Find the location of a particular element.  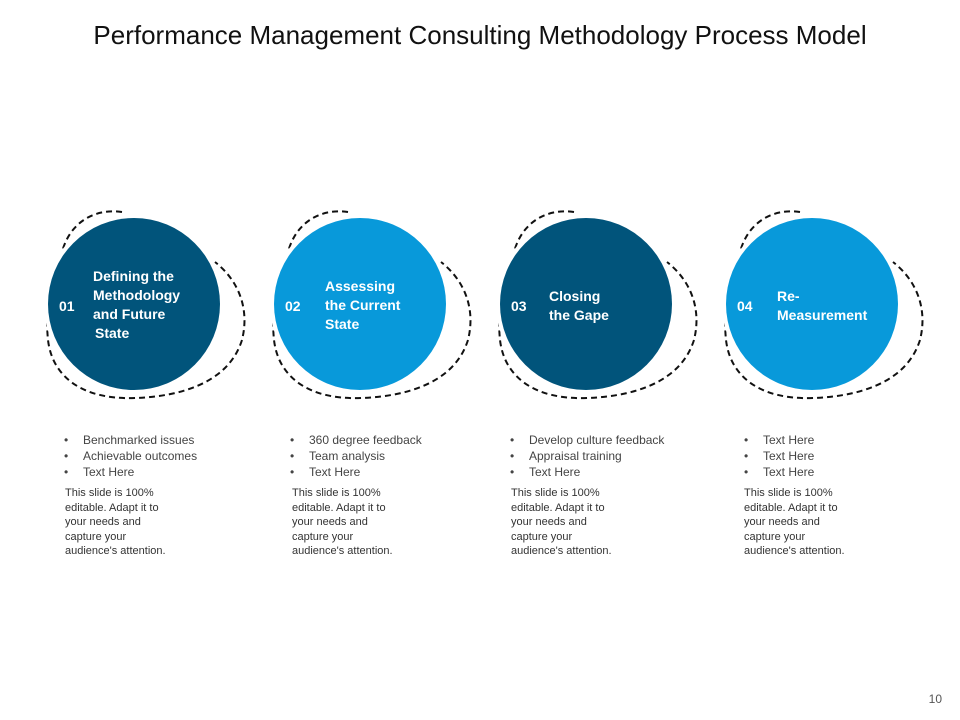

step-2-graphic is located at coordinates (371, 305).